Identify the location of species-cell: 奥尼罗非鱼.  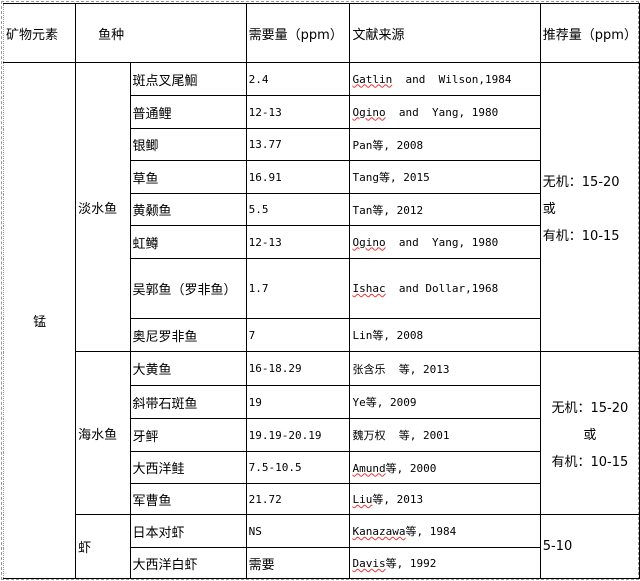
(188, 335).